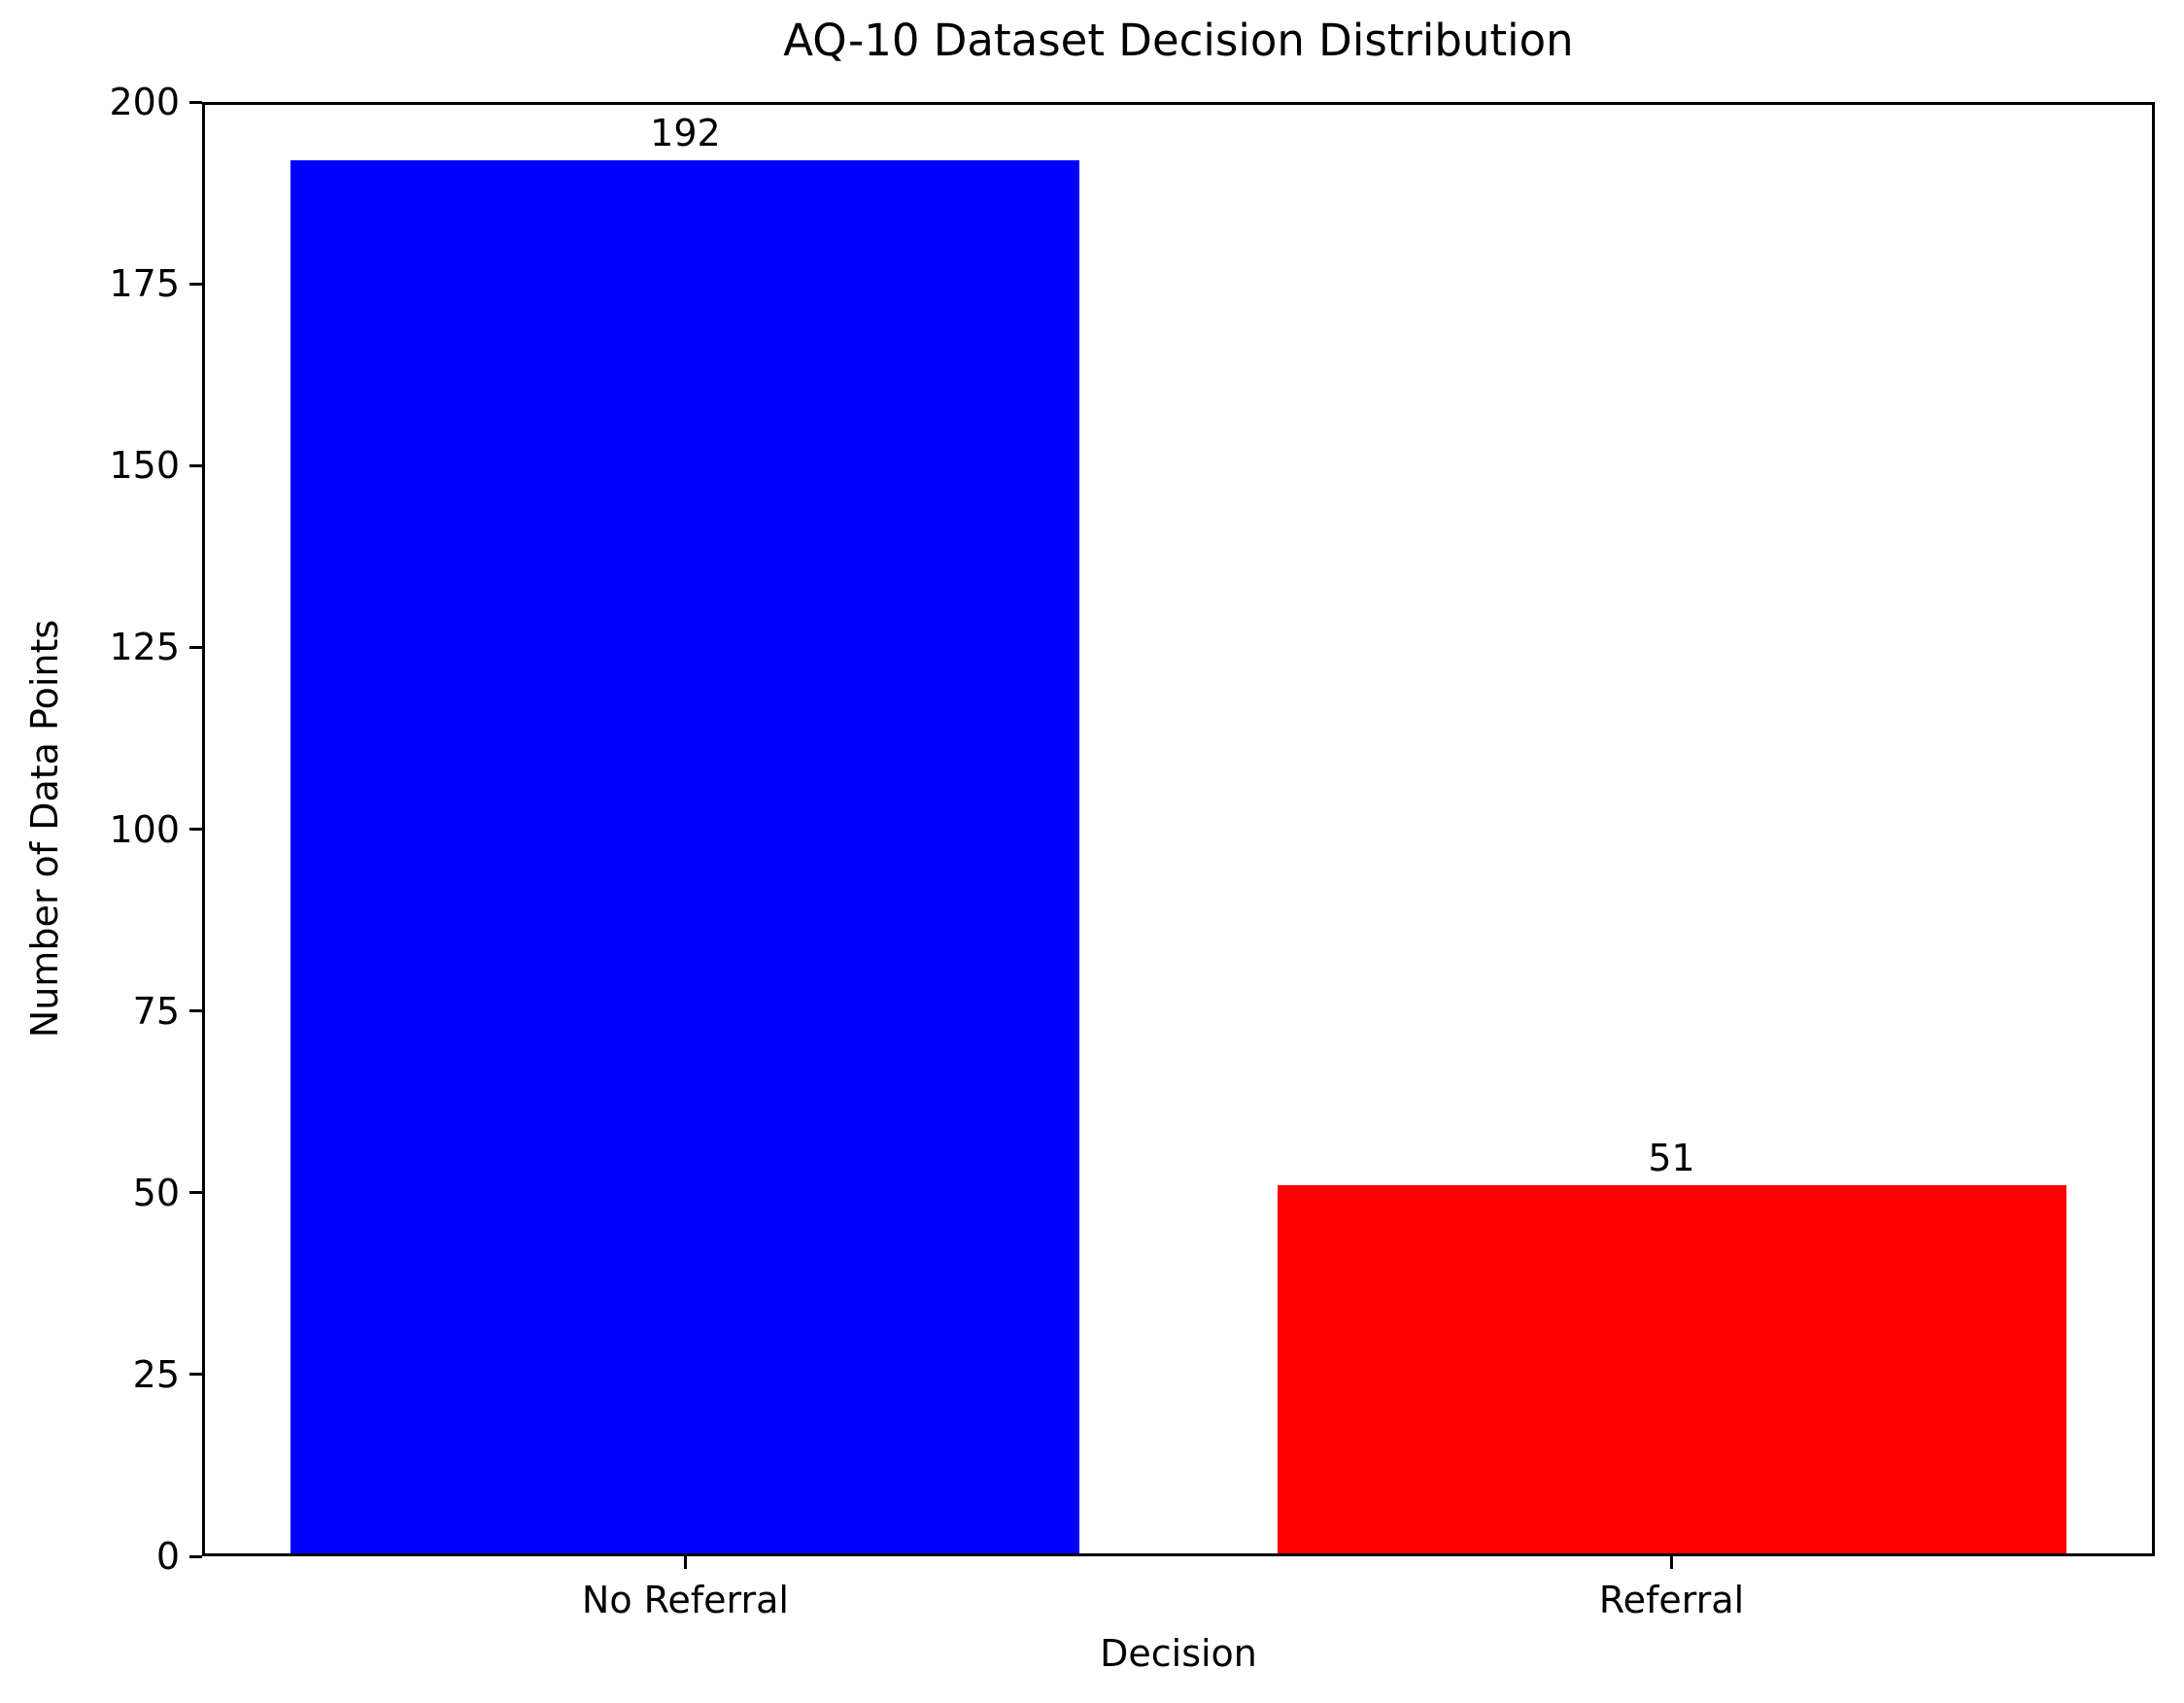 The image size is (2184, 1703). I want to click on bar-value-label: 192, so click(685, 132).